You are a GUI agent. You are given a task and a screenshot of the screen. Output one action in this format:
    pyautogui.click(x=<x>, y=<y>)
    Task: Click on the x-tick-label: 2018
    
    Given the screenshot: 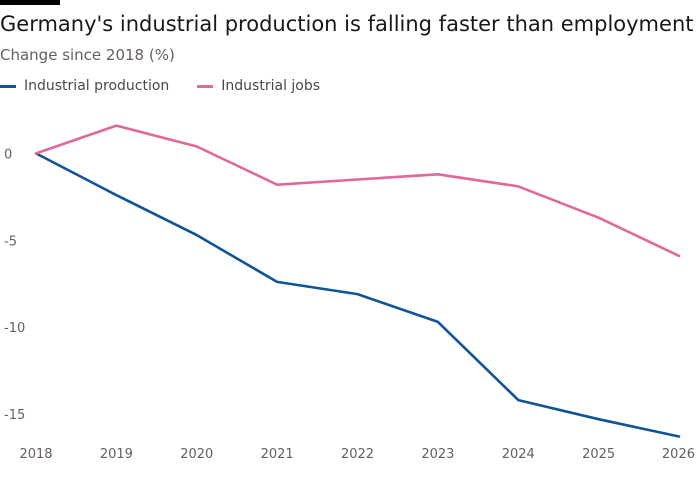 What is the action you would take?
    pyautogui.click(x=35, y=454)
    